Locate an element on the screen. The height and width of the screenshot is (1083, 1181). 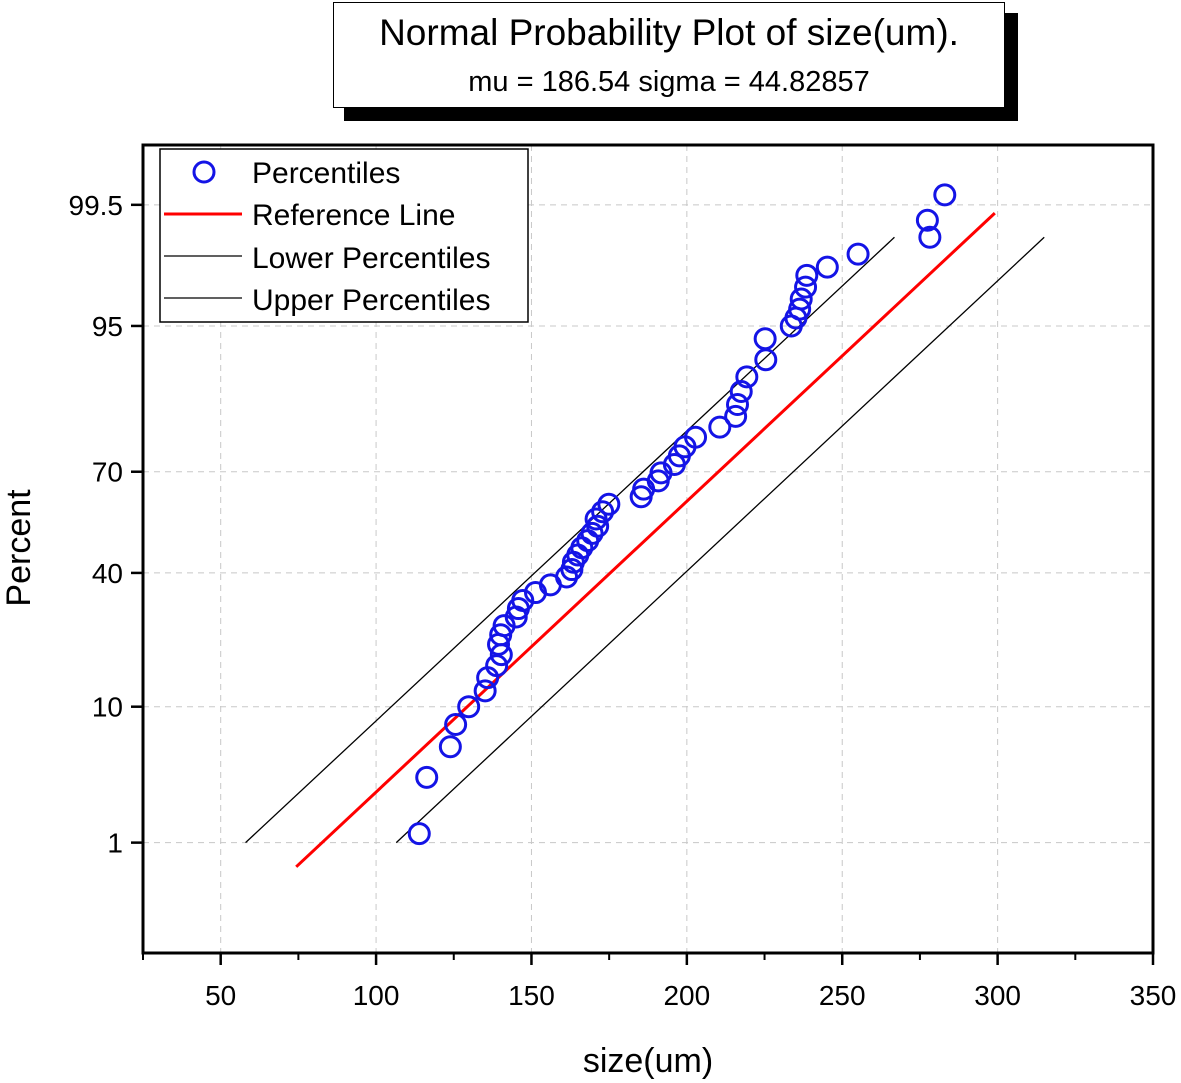
y-tick-label: 1 is located at coordinates (115, 843).